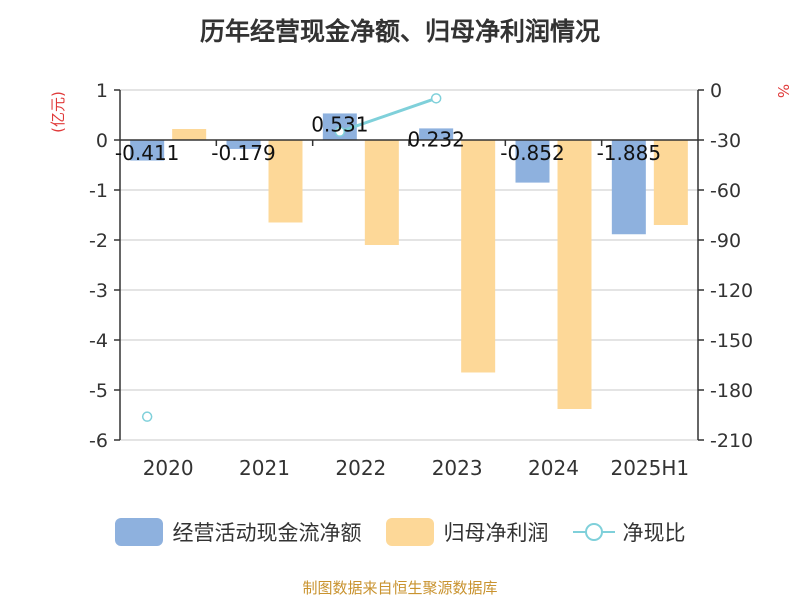  I want to click on x-tick-label: 2023, so click(457, 468).